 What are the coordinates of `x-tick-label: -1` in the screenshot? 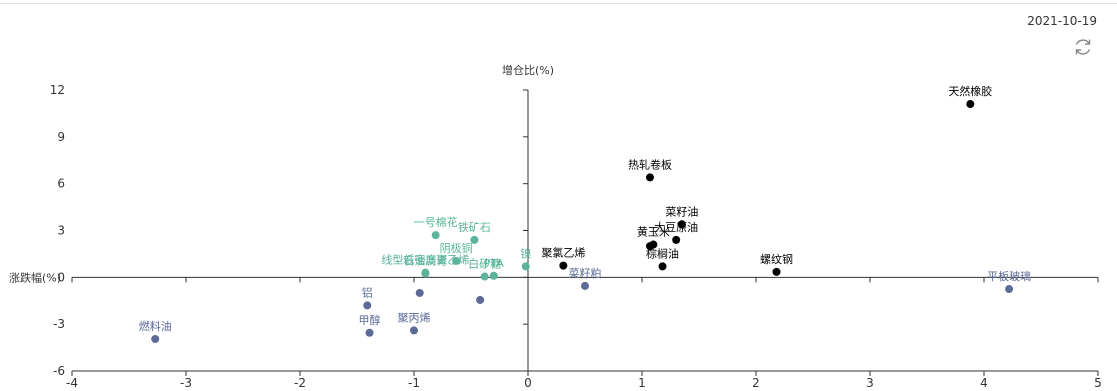 It's located at (414, 383).